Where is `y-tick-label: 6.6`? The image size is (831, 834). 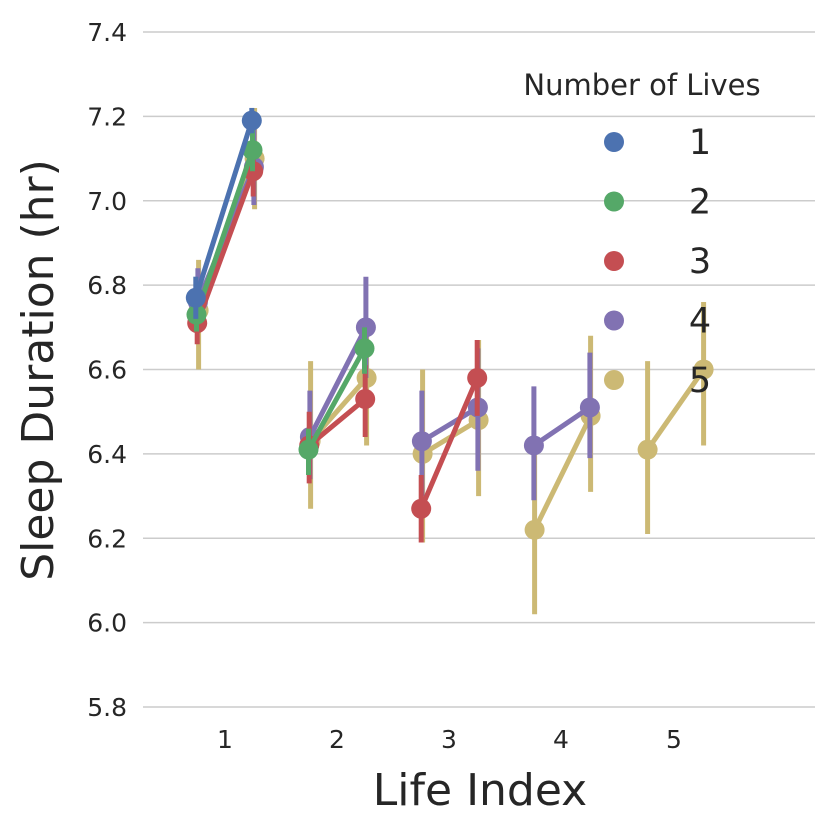 y-tick-label: 6.6 is located at coordinates (107, 370).